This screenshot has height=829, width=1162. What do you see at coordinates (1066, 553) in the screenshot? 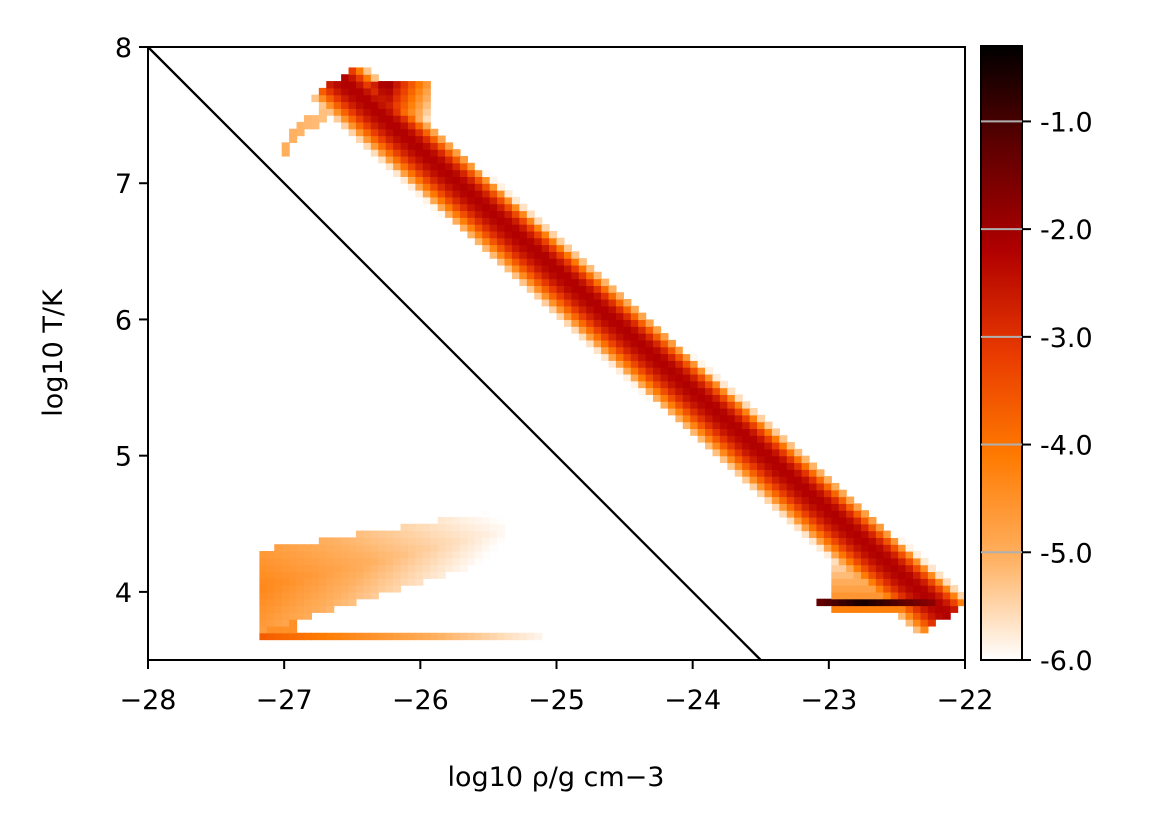
I see `colorbar-tick-label: -5.0` at bounding box center [1066, 553].